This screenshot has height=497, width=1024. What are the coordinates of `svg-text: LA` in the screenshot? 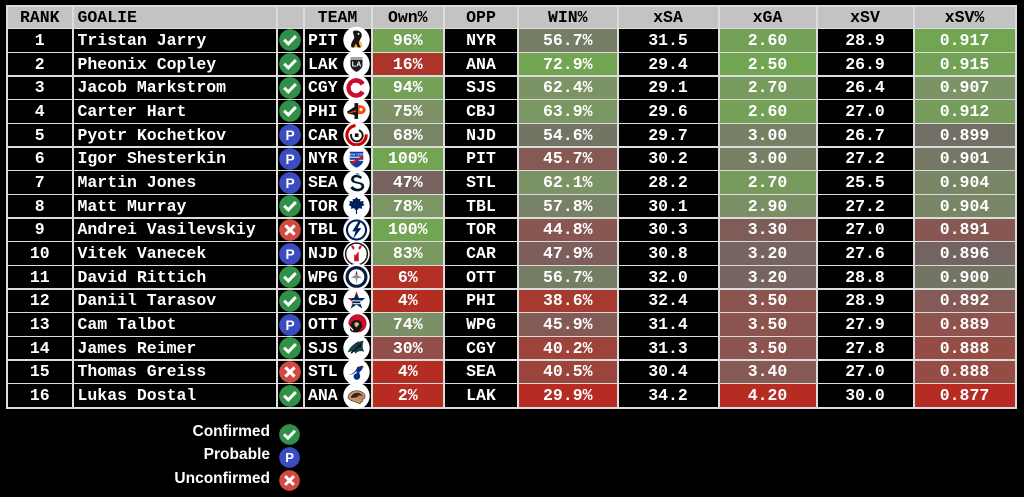 It's located at (356, 64).